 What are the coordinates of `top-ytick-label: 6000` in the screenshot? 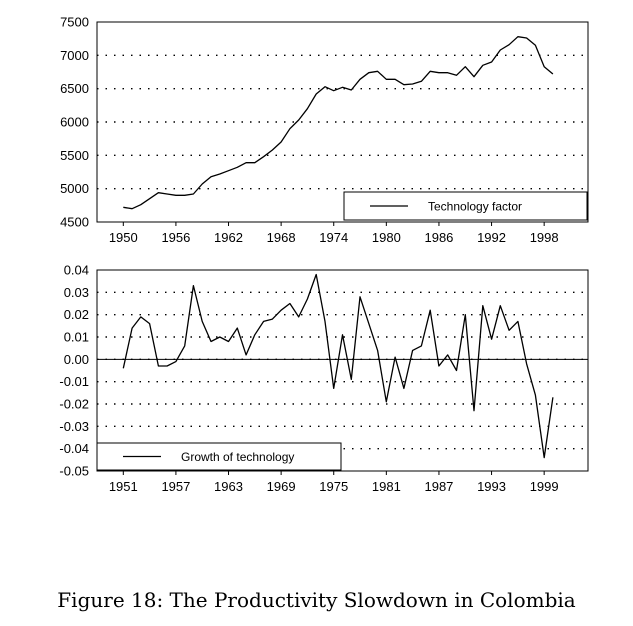 It's located at (74, 122).